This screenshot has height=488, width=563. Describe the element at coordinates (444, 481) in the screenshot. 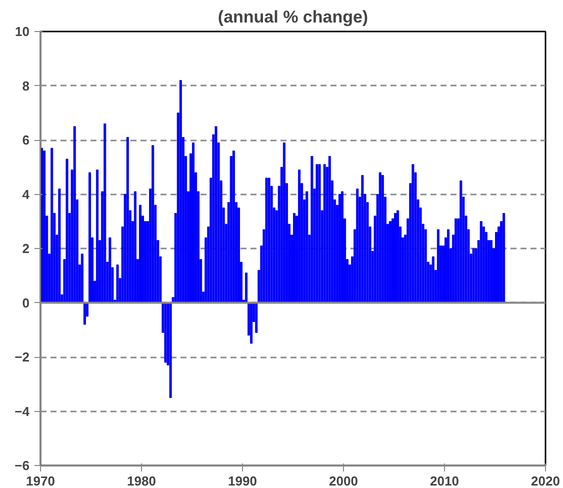

I see `x-tick-label: 2010` at that location.